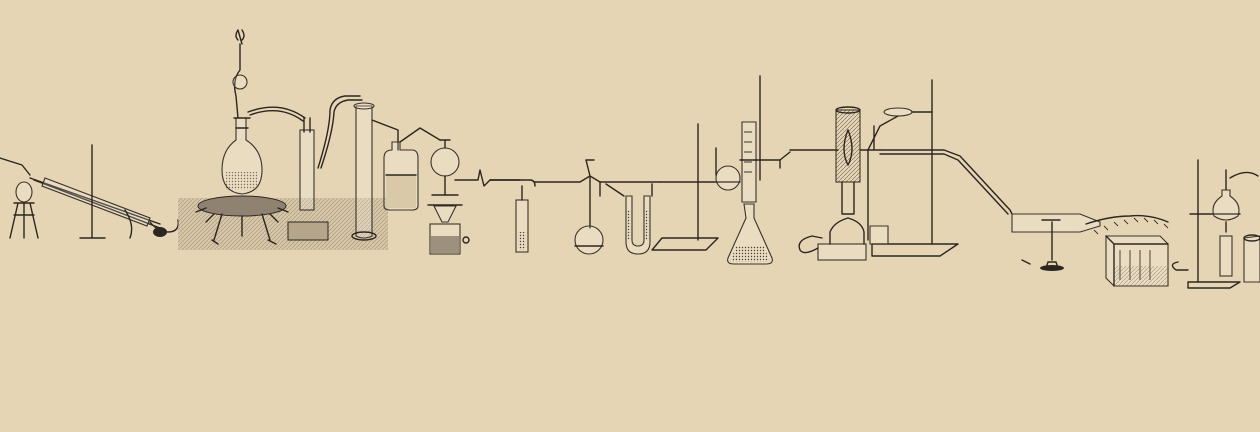 The image size is (1260, 432). What do you see at coordinates (721, 170) in the screenshot?
I see `ring-stand-flask` at bounding box center [721, 170].